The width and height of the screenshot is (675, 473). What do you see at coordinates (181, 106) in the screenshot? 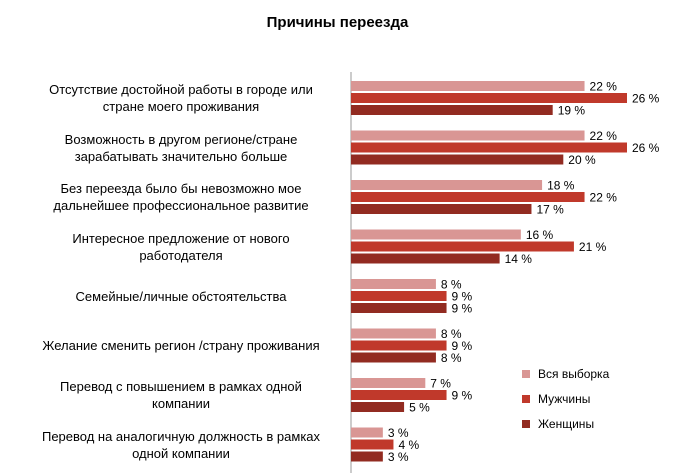
I see `category-label-line: стране моего проживания` at bounding box center [181, 106].